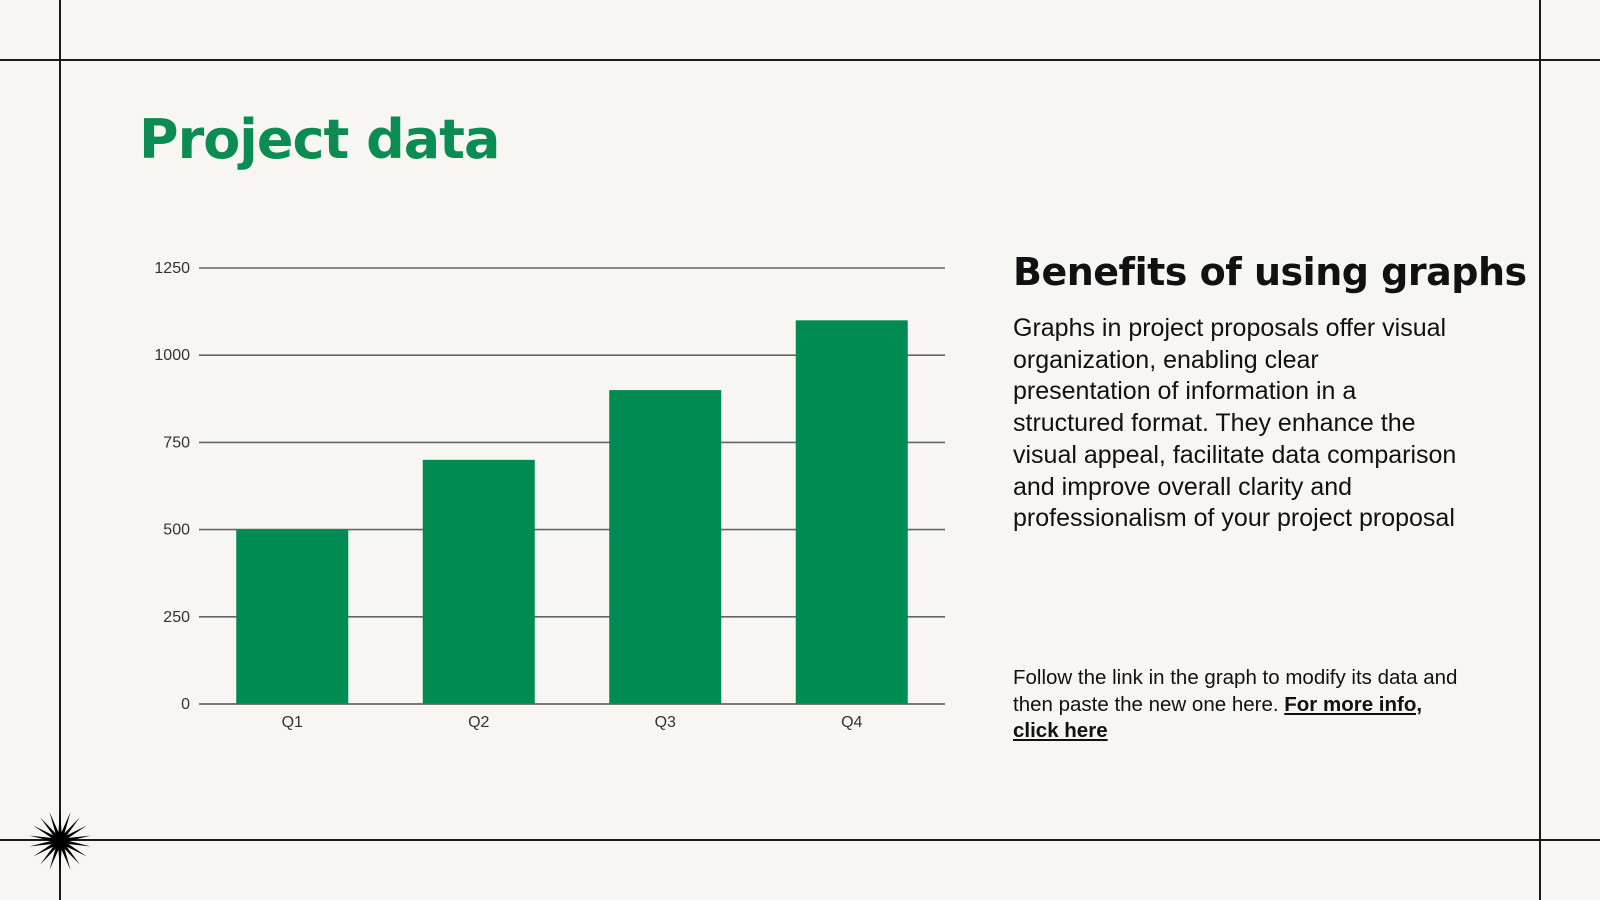 The width and height of the screenshot is (1600, 900). I want to click on frame-line-top, so click(800, 60).